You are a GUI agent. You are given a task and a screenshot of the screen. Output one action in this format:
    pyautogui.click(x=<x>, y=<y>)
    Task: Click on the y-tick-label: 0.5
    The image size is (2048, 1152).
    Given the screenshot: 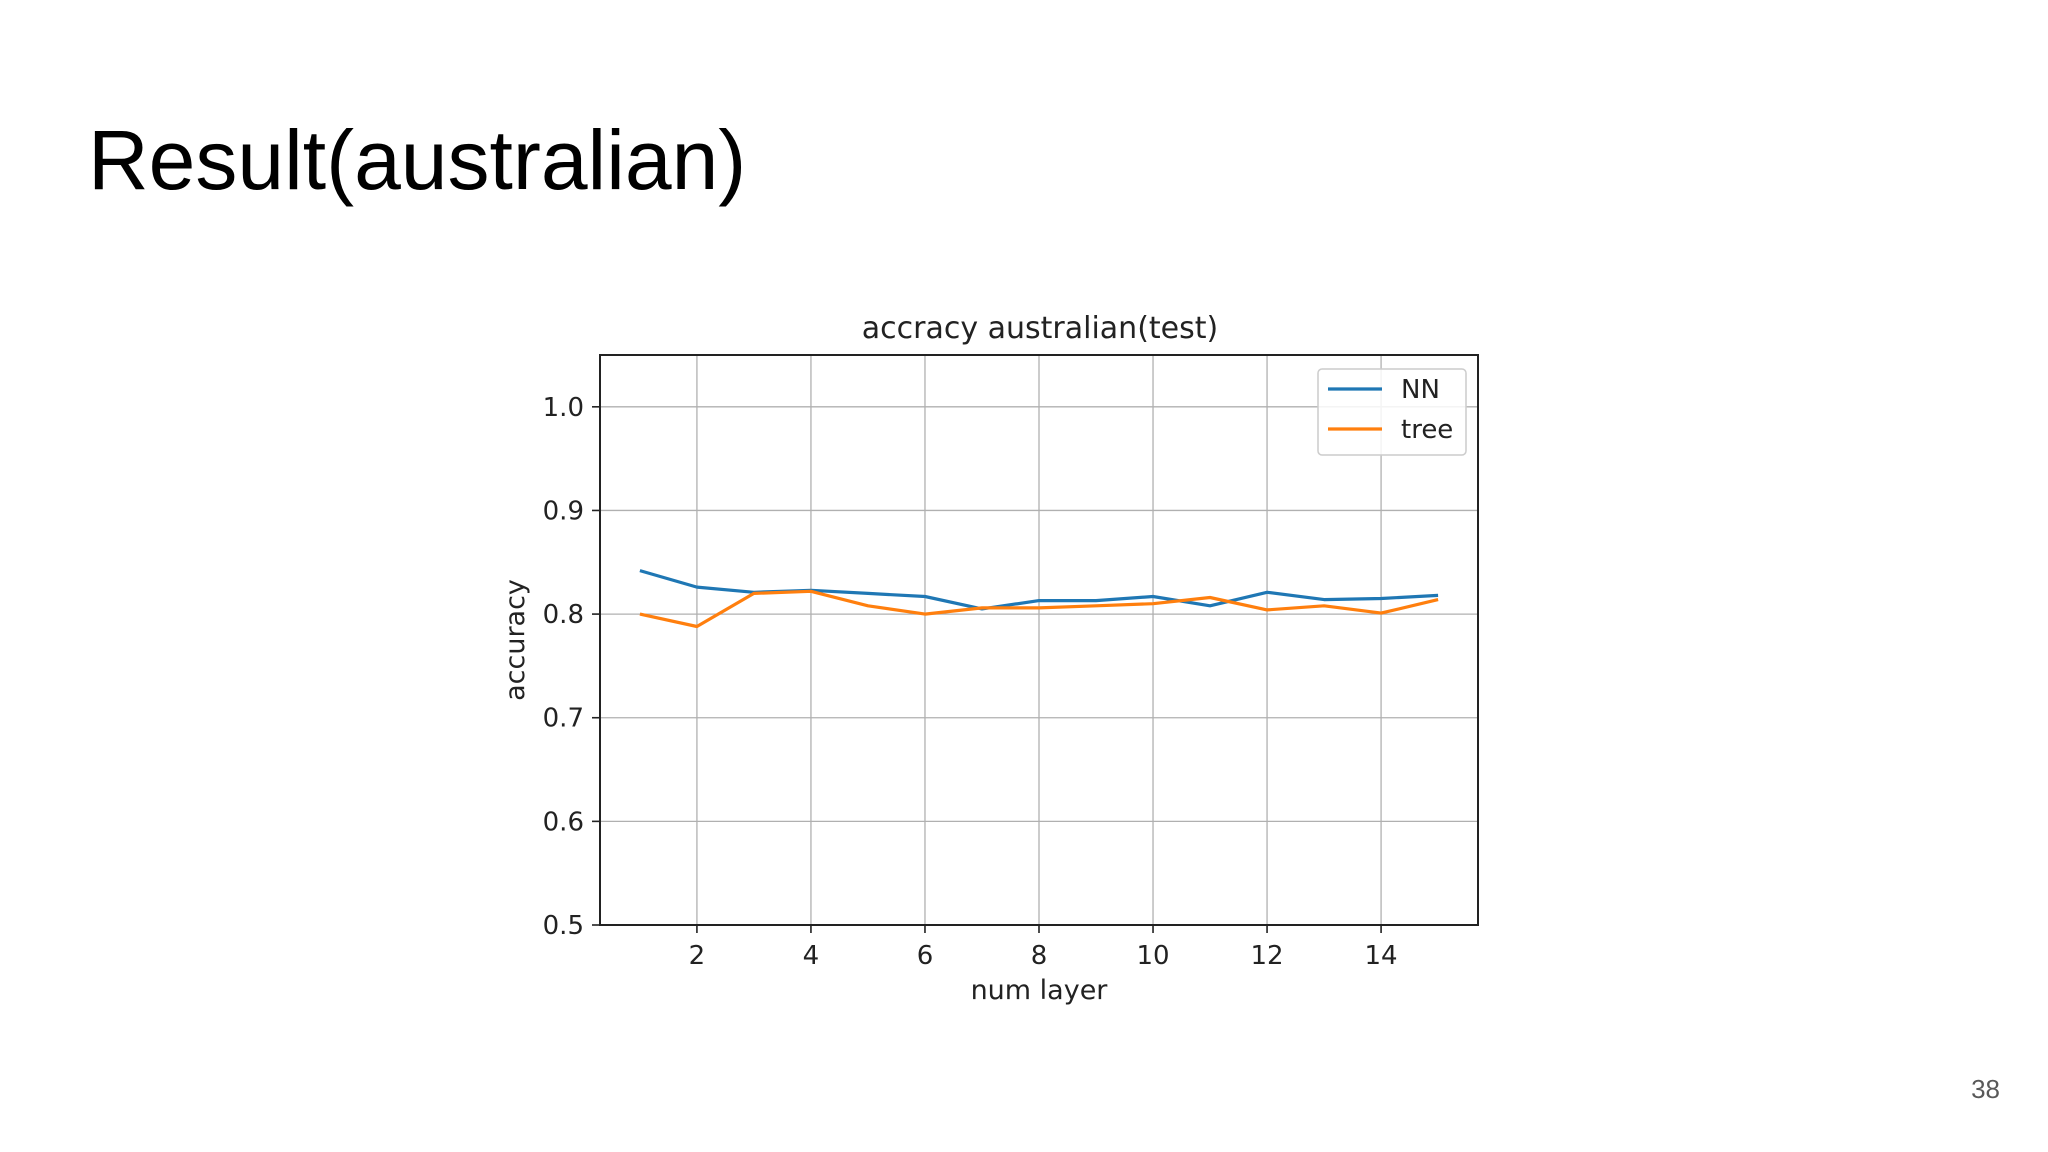 What is the action you would take?
    pyautogui.click(x=563, y=926)
    